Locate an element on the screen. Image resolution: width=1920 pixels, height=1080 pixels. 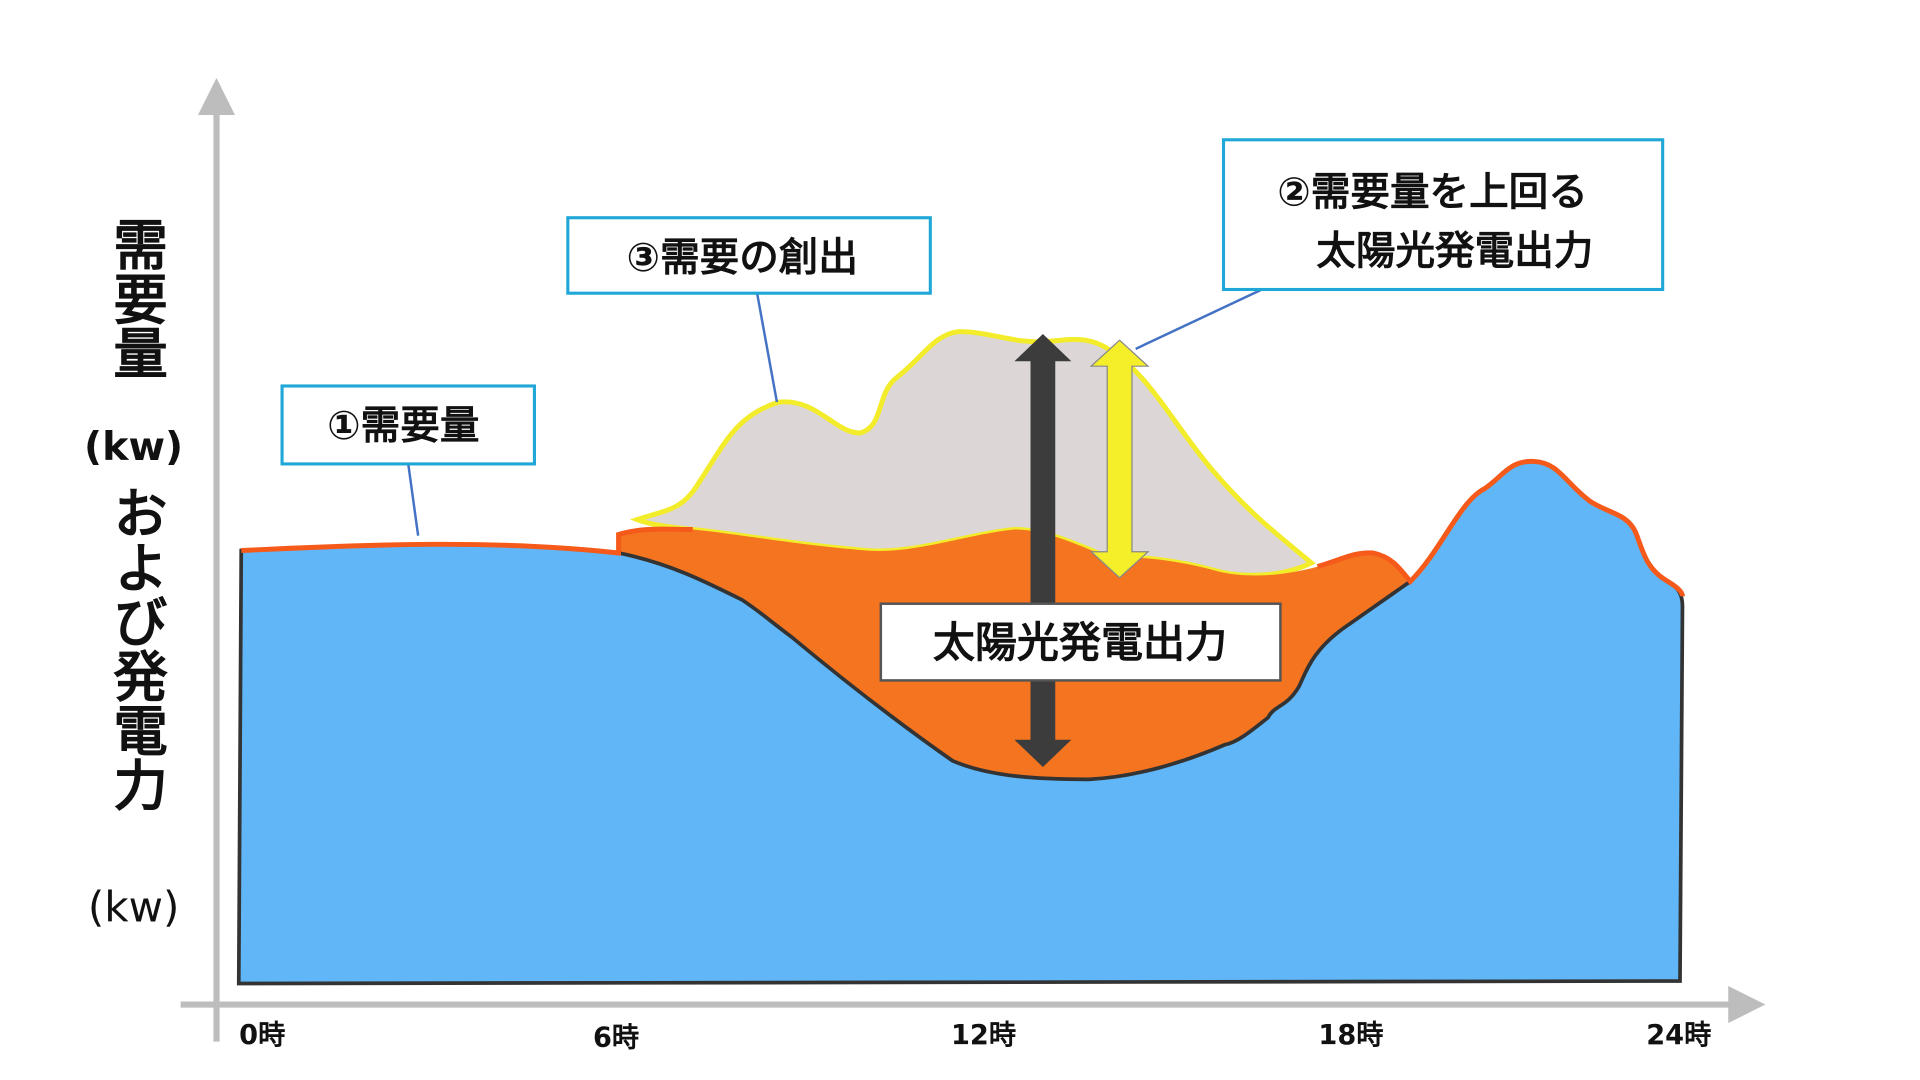
callout-text: ③需要の創出 is located at coordinates (742, 258).